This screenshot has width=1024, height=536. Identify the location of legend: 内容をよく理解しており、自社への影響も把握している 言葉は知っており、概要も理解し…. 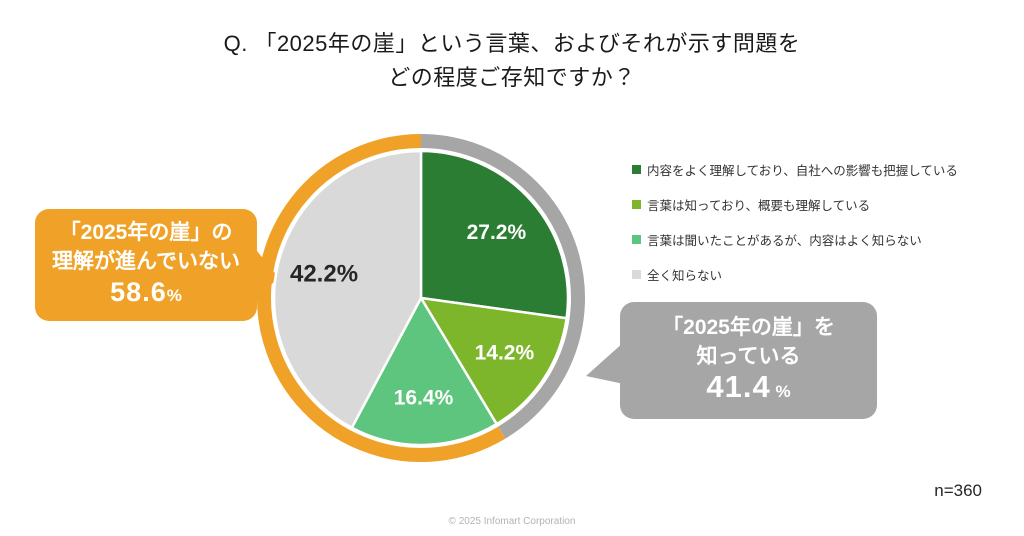
(822, 222).